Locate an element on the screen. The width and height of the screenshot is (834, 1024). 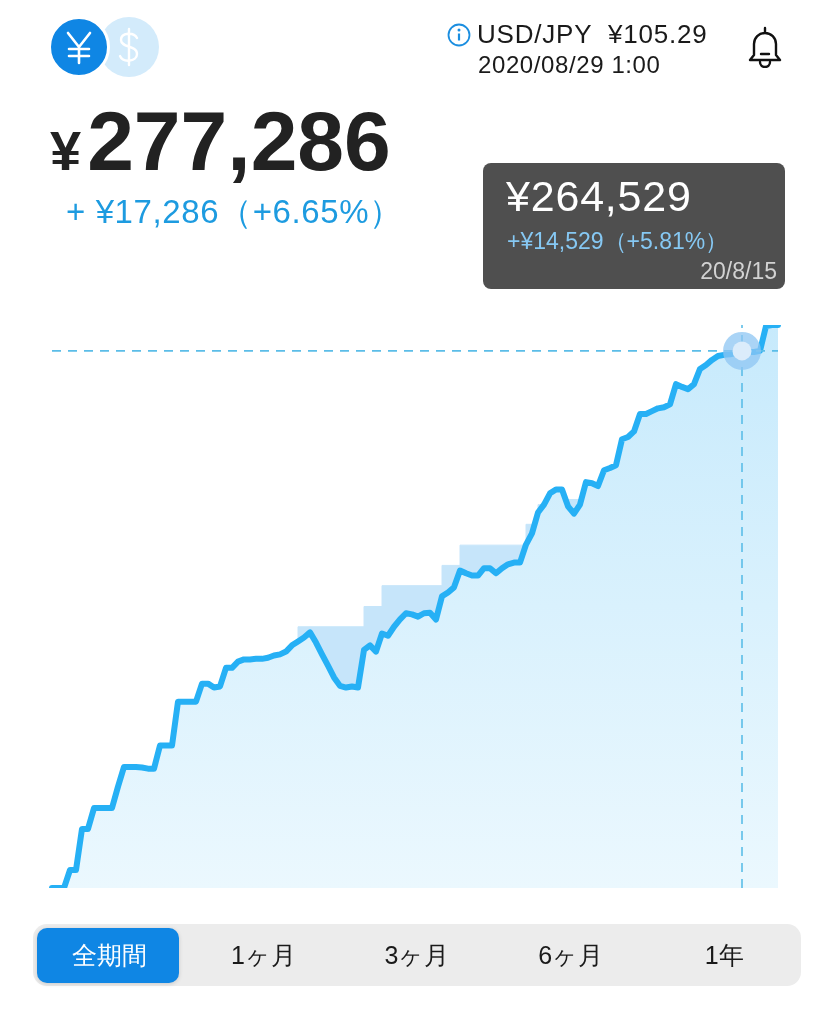
chart-subtitle: + ¥17,286（+6.65%） is located at coordinates (234, 211).